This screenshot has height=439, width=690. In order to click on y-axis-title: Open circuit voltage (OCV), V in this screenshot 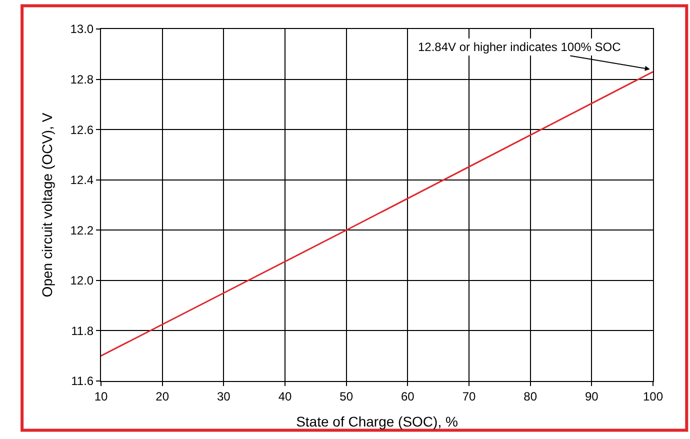, I will do `click(46, 205)`.